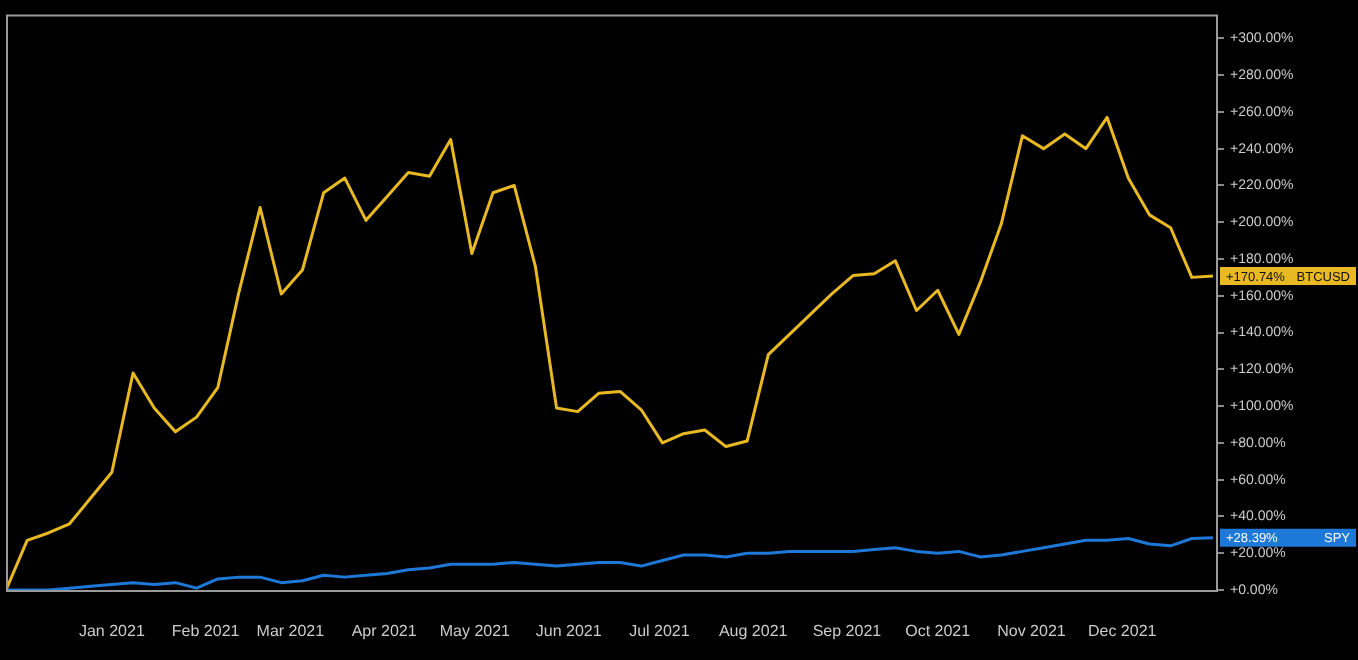 The height and width of the screenshot is (660, 1358). I want to click on x-tick-label: Aug 2021, so click(753, 631).